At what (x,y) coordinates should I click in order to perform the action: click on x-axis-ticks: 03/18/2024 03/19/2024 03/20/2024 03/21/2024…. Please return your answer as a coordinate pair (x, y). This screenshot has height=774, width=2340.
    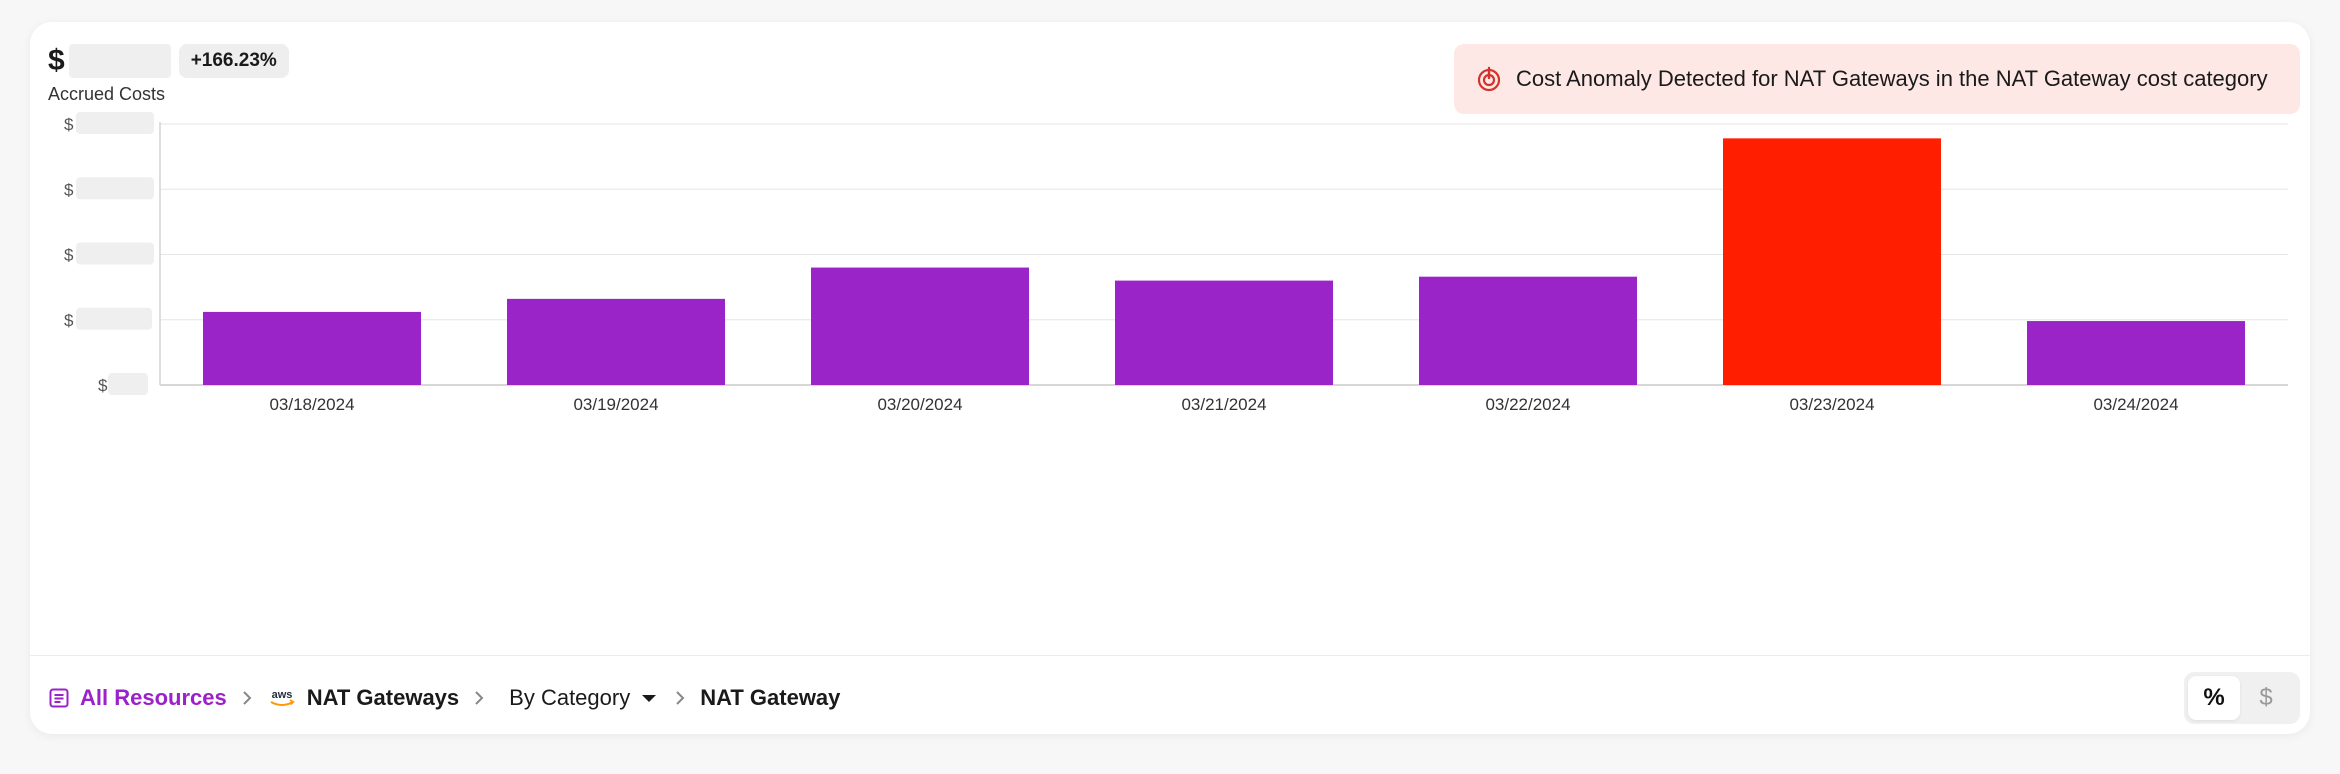
    Looking at the image, I should click on (1223, 404).